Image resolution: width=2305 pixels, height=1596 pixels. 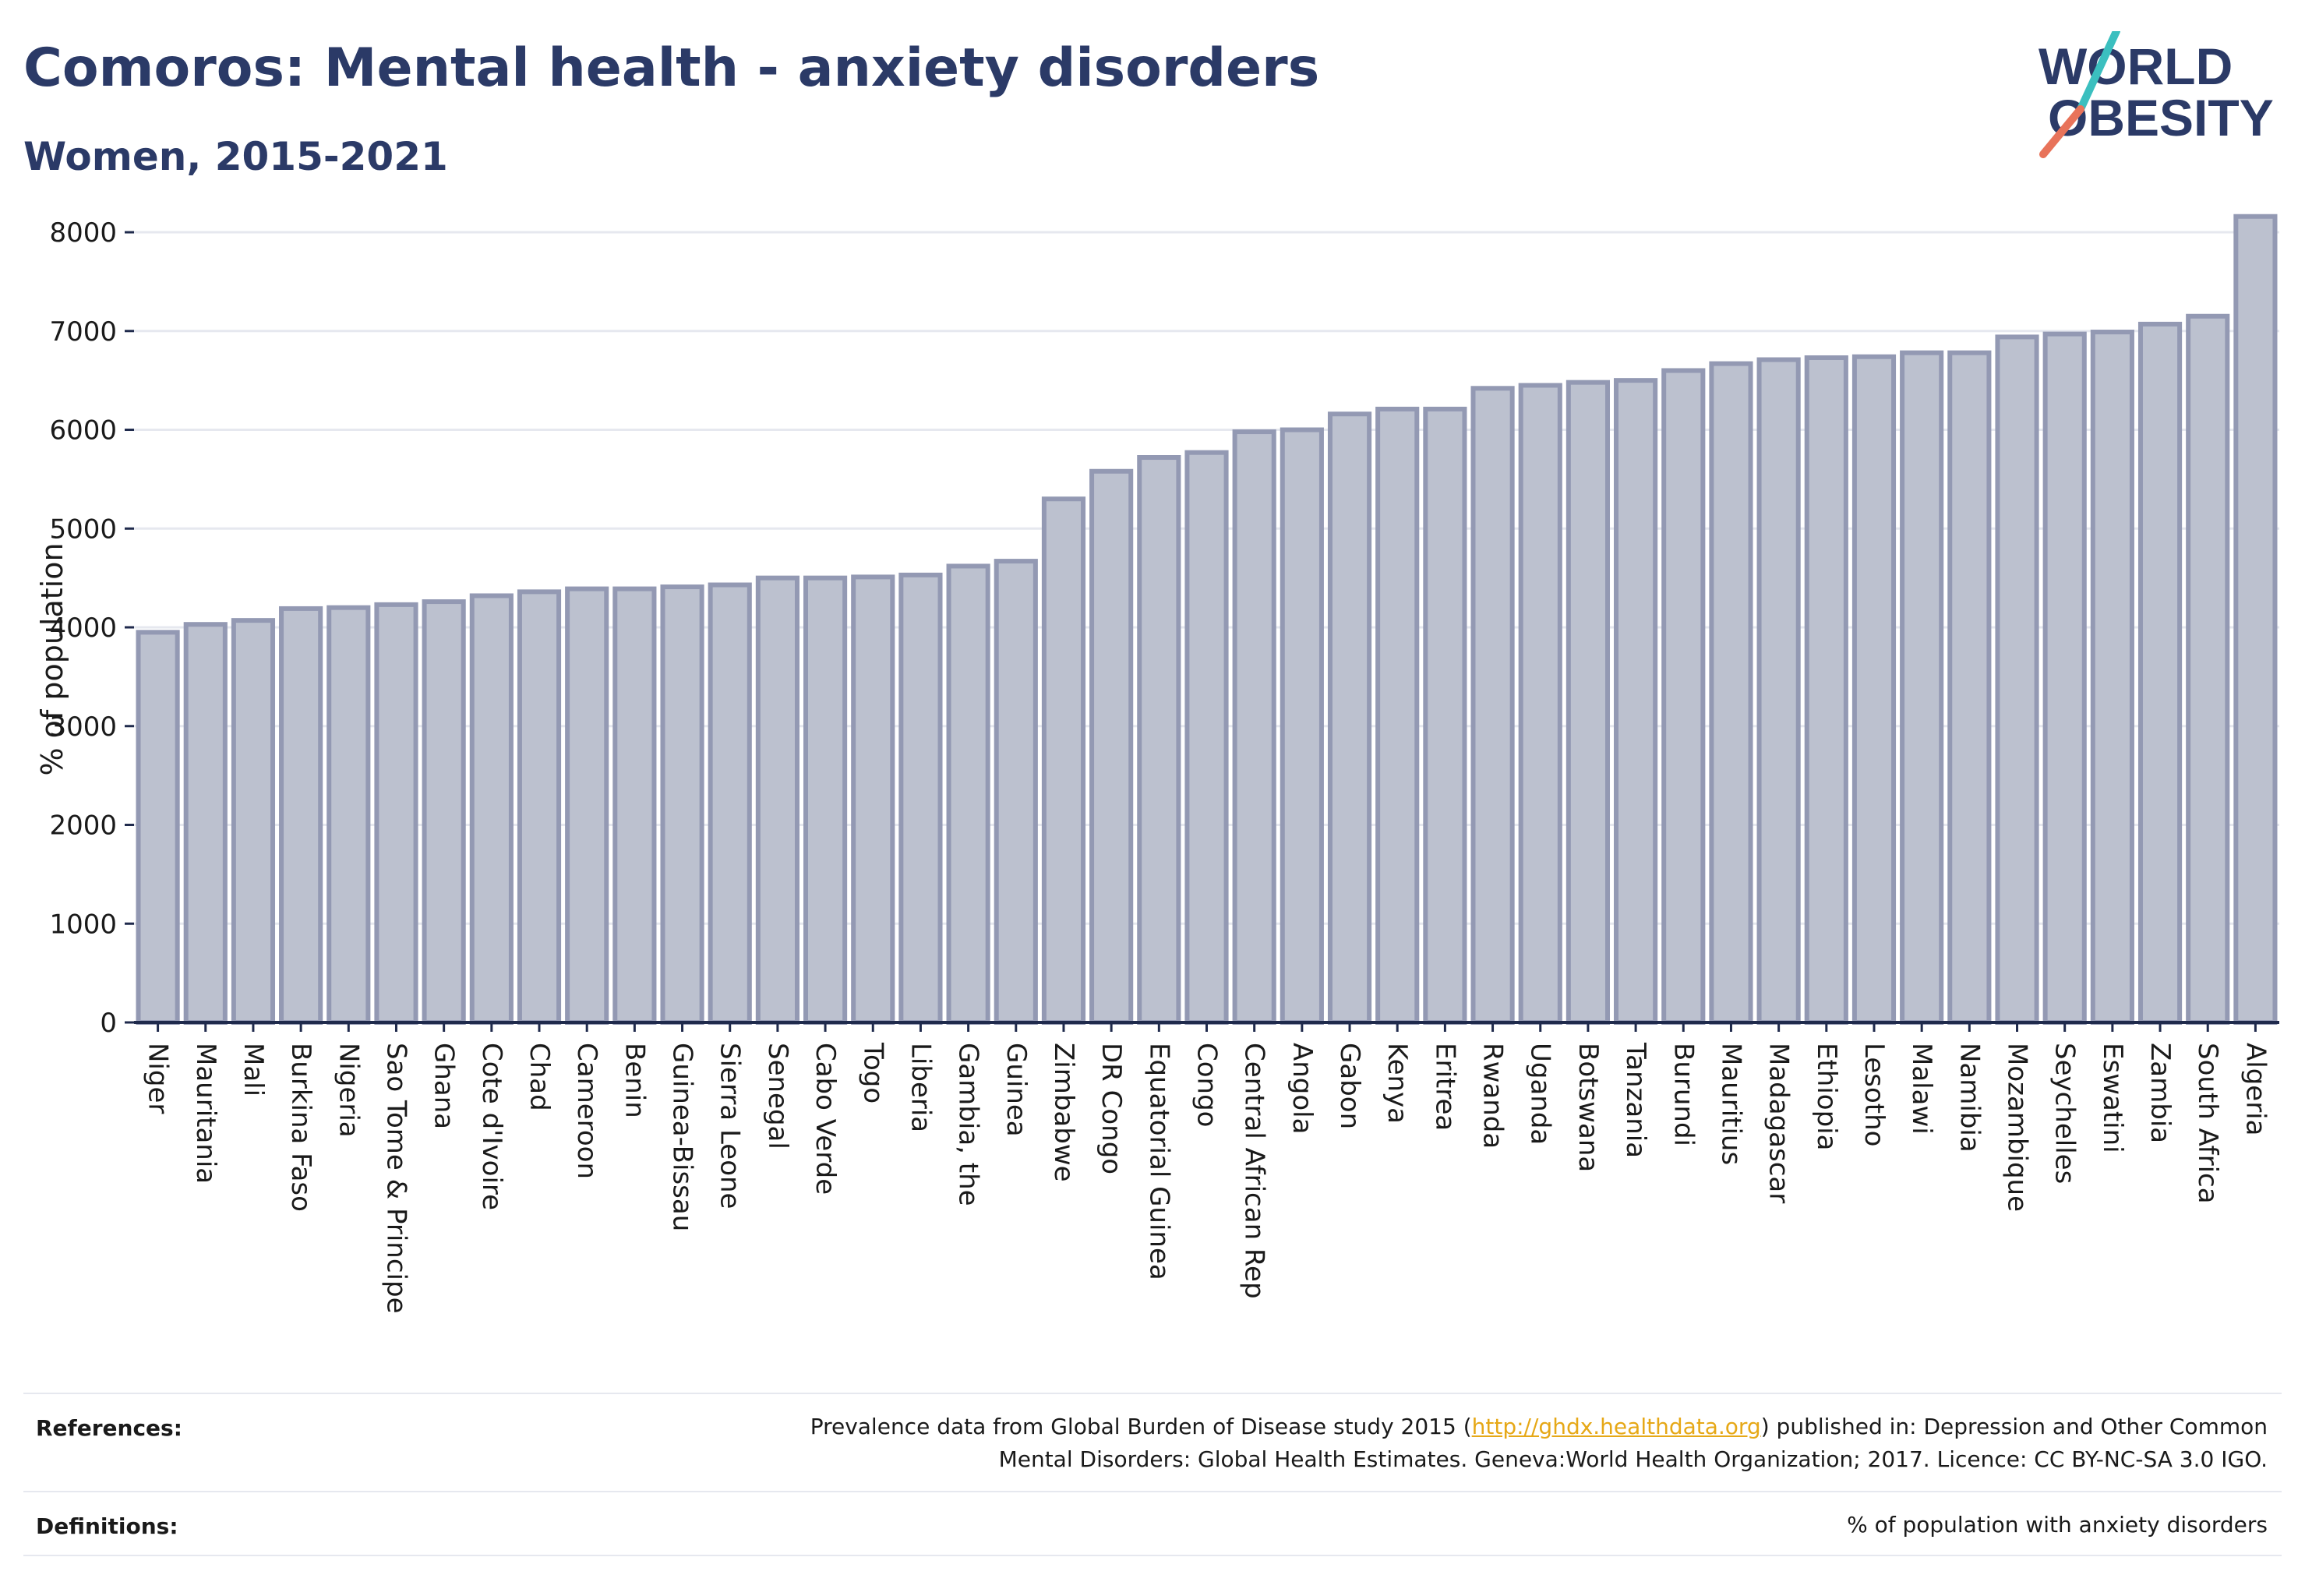 What do you see at coordinates (2057, 1525) in the screenshot?
I see `definitions-text: % of population with anxiety disorders` at bounding box center [2057, 1525].